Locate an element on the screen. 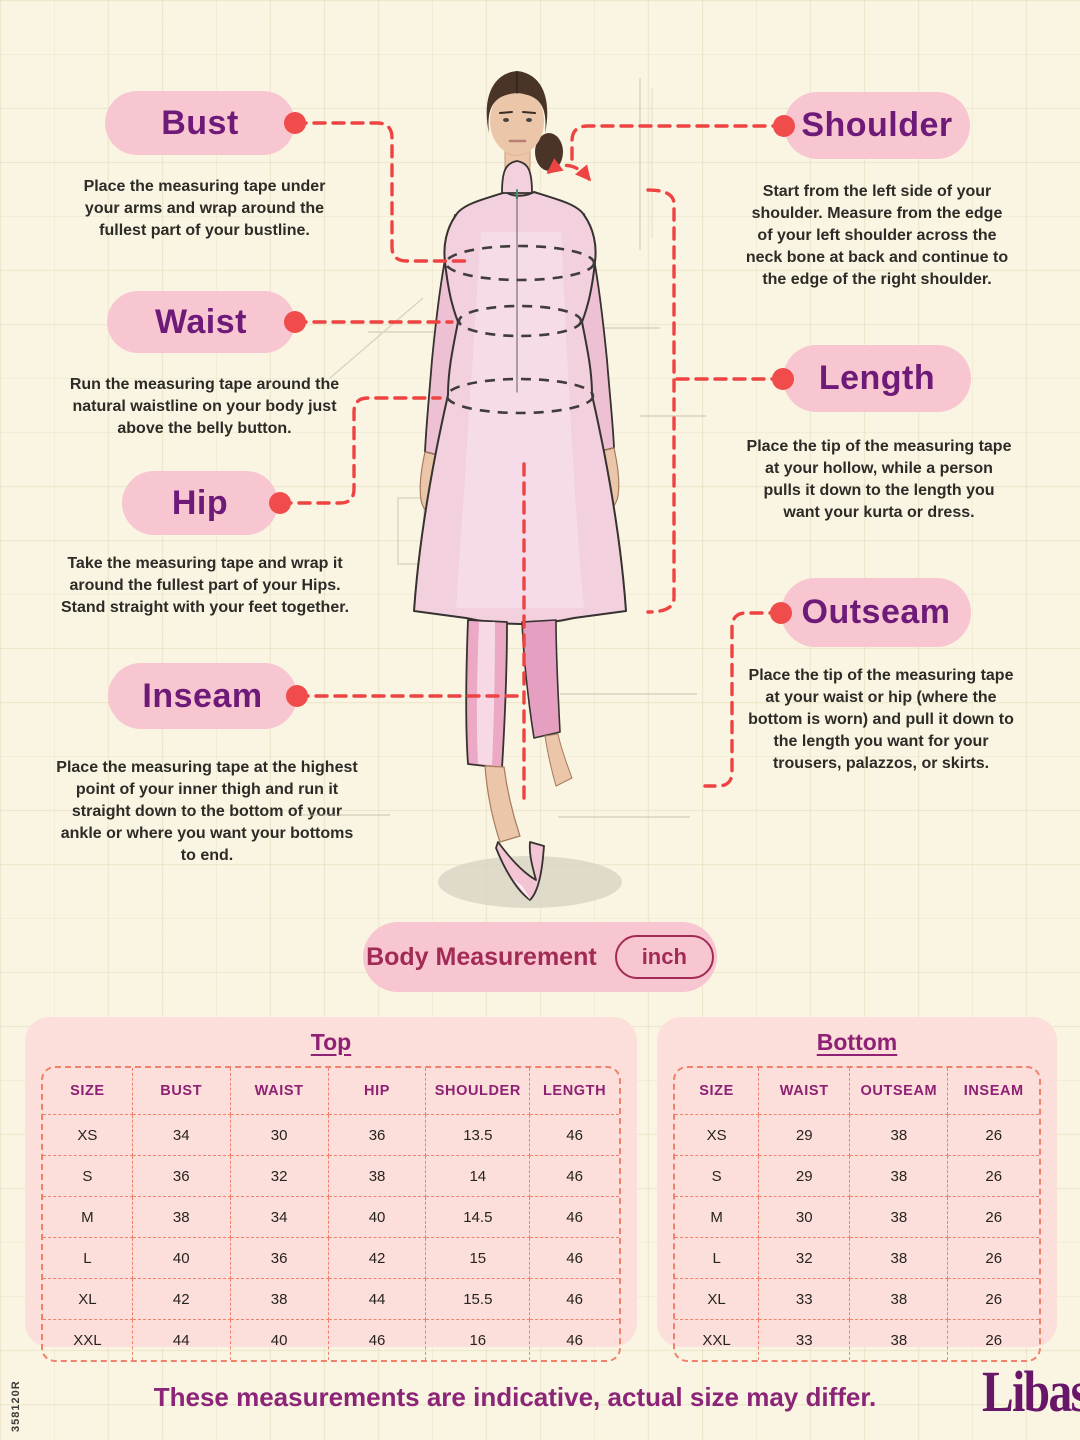 This screenshot has height=1440, width=1080. table-row: M 38 34 40 14.5 46 is located at coordinates (331, 1217).